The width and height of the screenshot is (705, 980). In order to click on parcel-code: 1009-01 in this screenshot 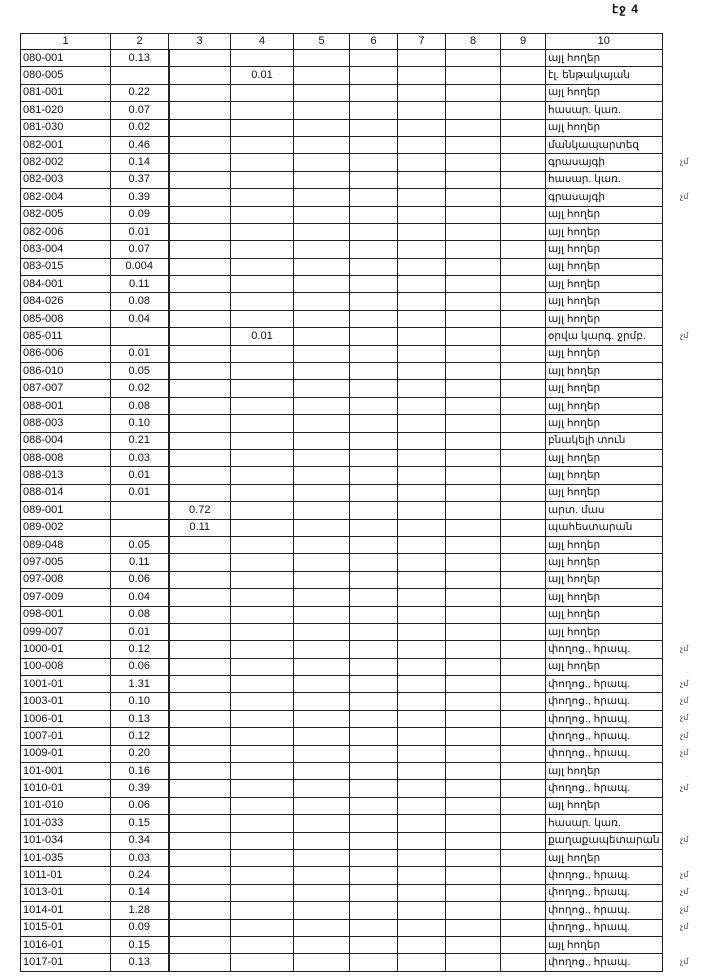, I will do `click(65, 754)`.